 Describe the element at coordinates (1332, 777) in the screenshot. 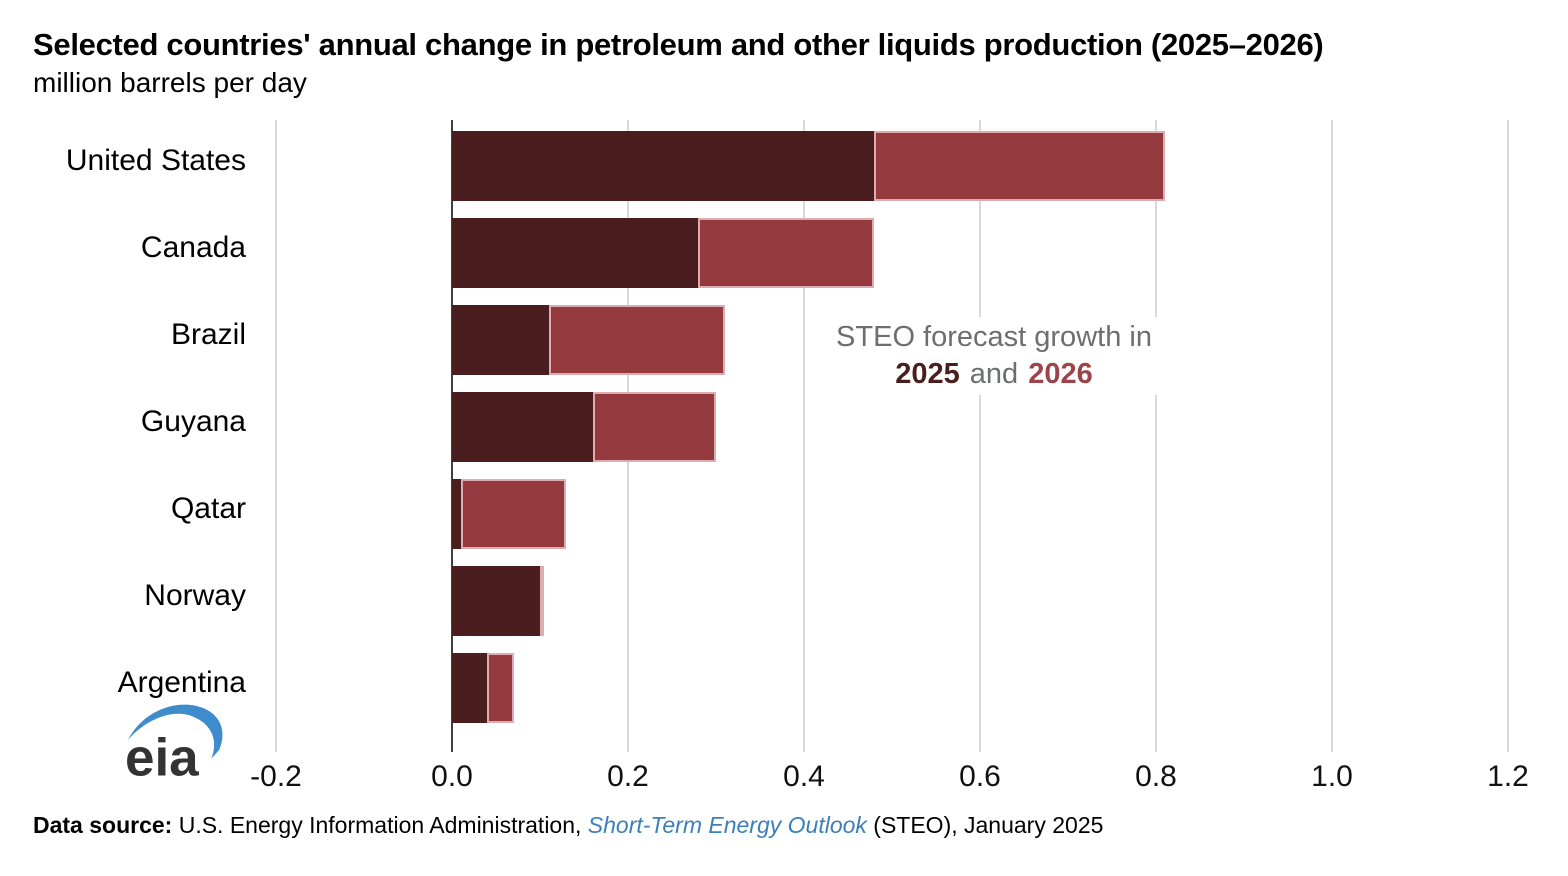

I see `x-tick-label: 1.0` at that location.